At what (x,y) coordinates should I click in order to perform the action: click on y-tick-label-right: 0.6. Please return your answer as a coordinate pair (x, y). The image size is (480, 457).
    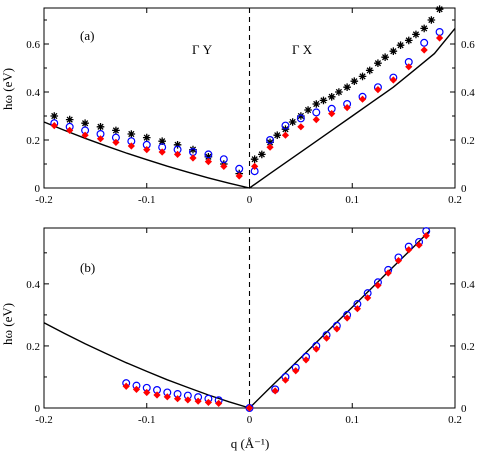
    Looking at the image, I should click on (468, 45).